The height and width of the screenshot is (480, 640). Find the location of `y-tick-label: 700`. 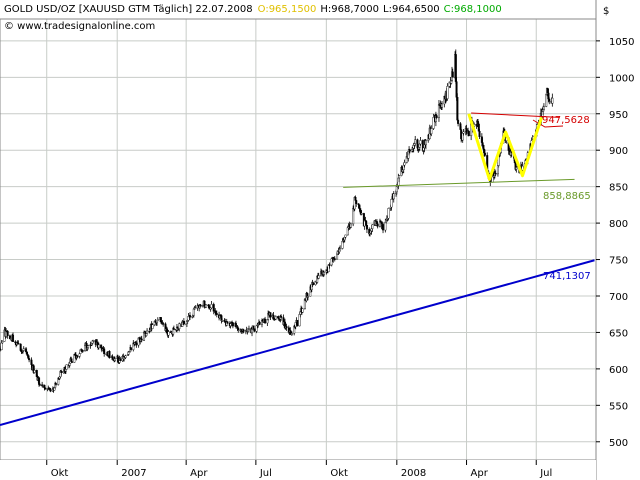

y-tick-label: 700 is located at coordinates (618, 297).